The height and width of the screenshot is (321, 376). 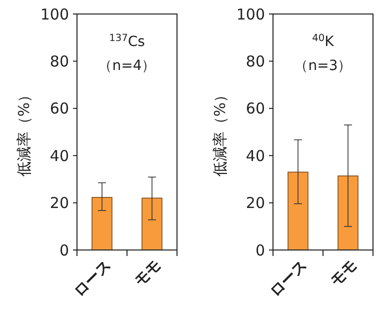 What do you see at coordinates (323, 41) in the screenshot?
I see `annotation: $^{40}$K` at bounding box center [323, 41].